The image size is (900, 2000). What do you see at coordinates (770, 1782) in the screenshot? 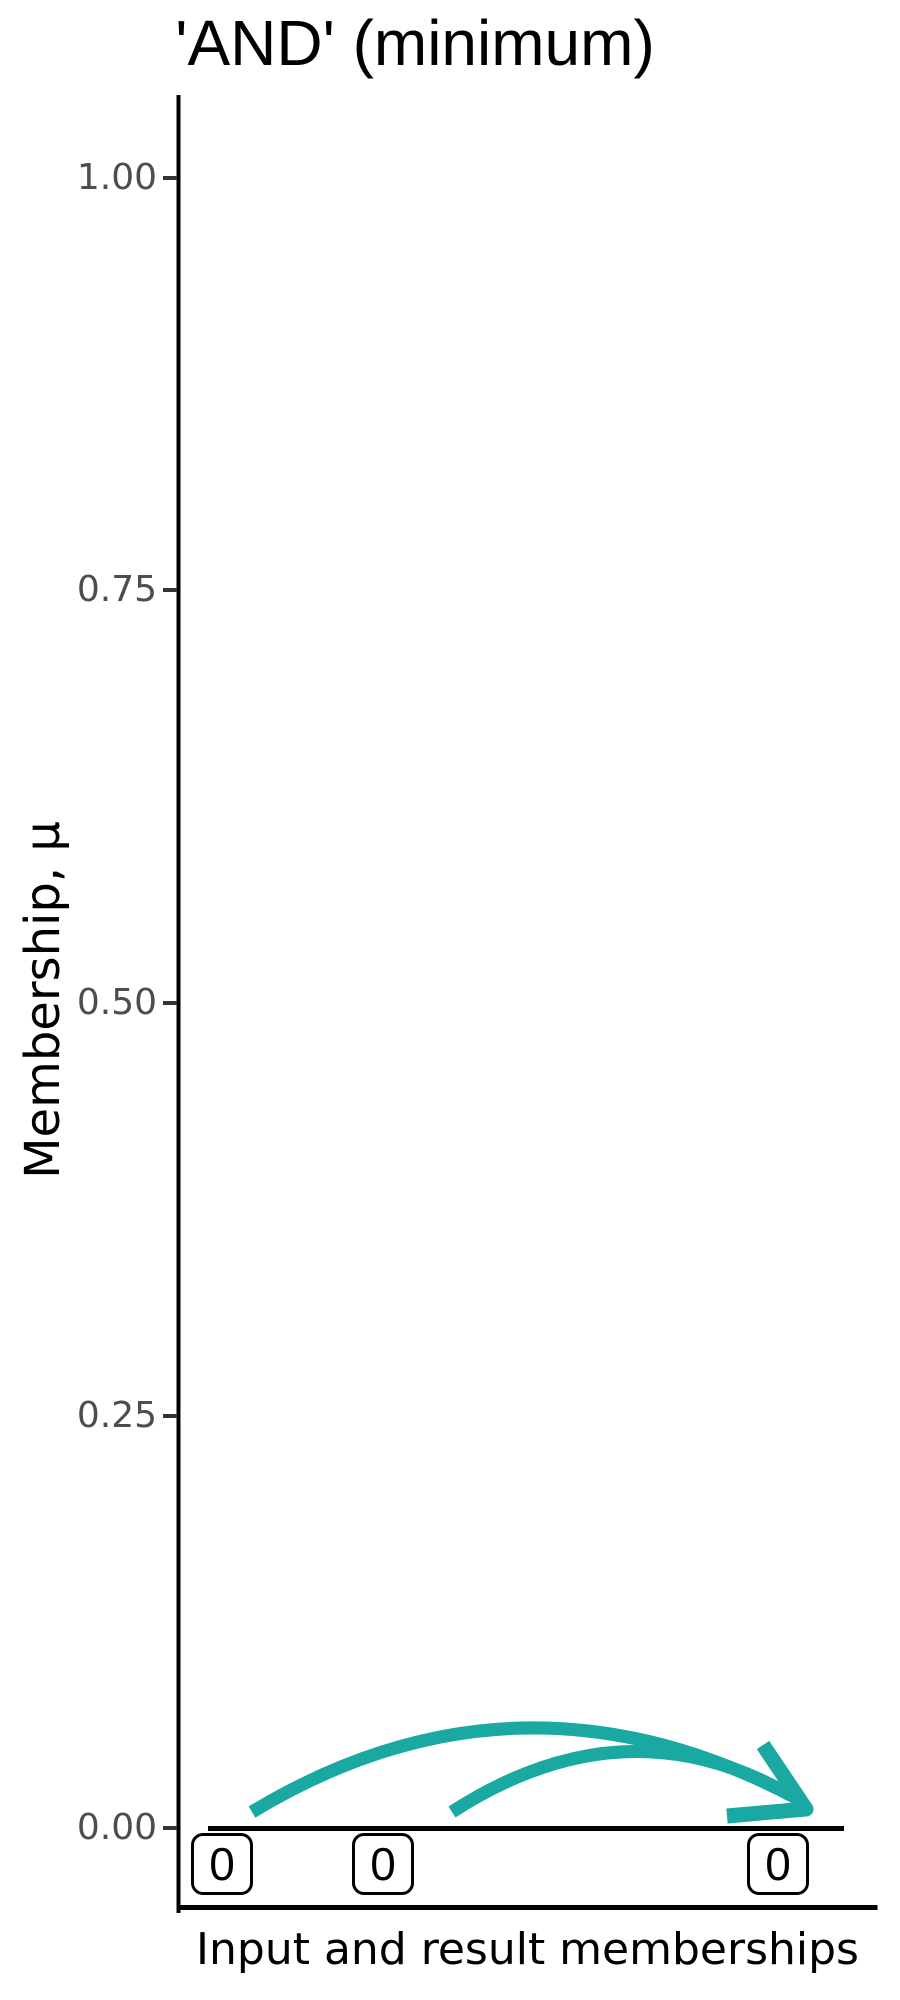
I see `arrowhead-icon` at bounding box center [770, 1782].